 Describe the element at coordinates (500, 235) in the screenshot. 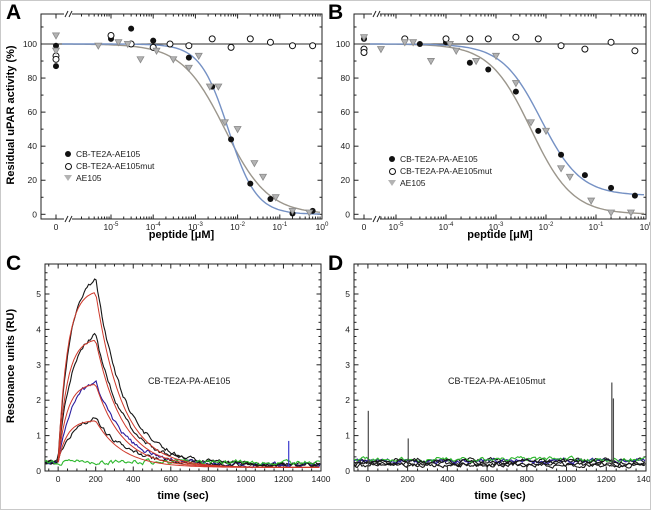

I see `panel-b-x-axis-label: peptide [μM]` at that location.